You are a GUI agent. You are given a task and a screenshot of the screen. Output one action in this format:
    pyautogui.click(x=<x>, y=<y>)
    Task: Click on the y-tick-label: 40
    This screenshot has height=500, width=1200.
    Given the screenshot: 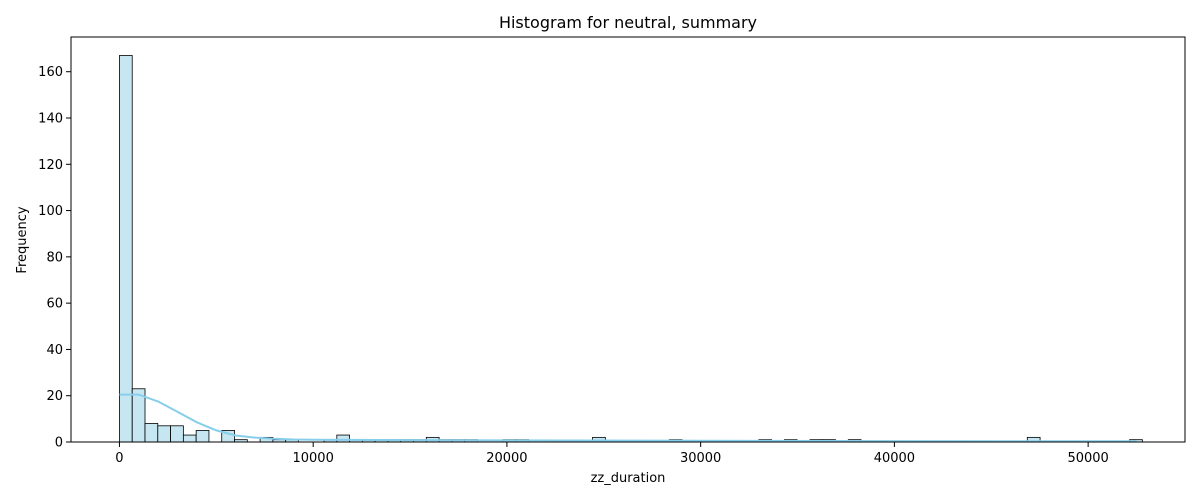 What is the action you would take?
    pyautogui.click(x=54, y=350)
    